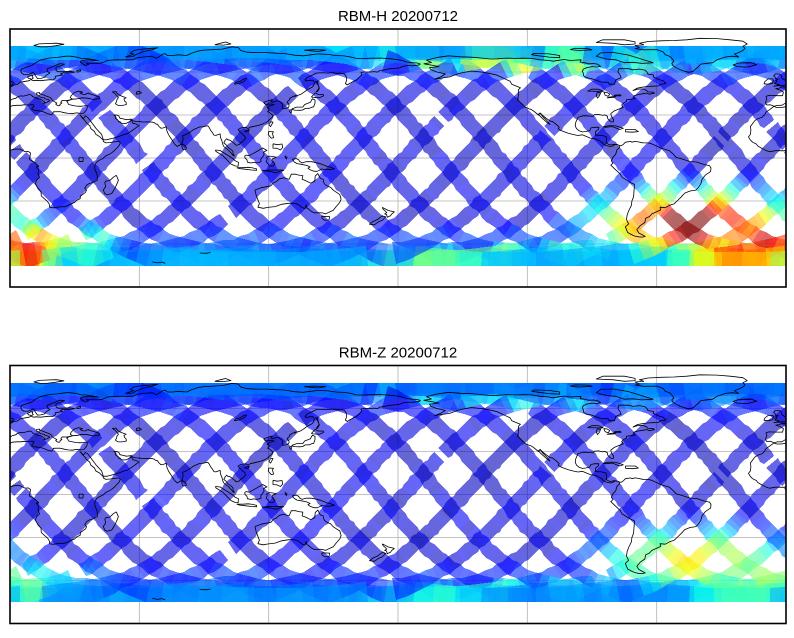  What do you see at coordinates (398, 353) in the screenshot?
I see `svg-text: RBM-Z 20200712` at bounding box center [398, 353].